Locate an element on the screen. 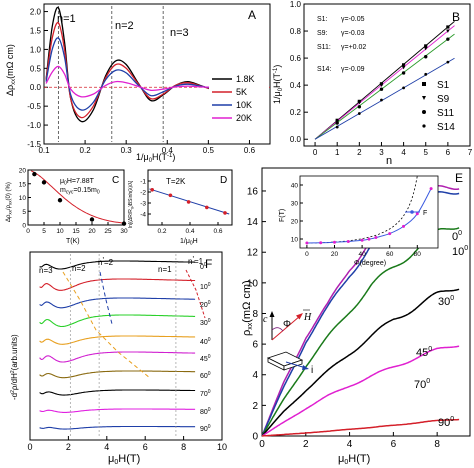  panel-a-x-tick-label: 0.1 is located at coordinates (44, 150).